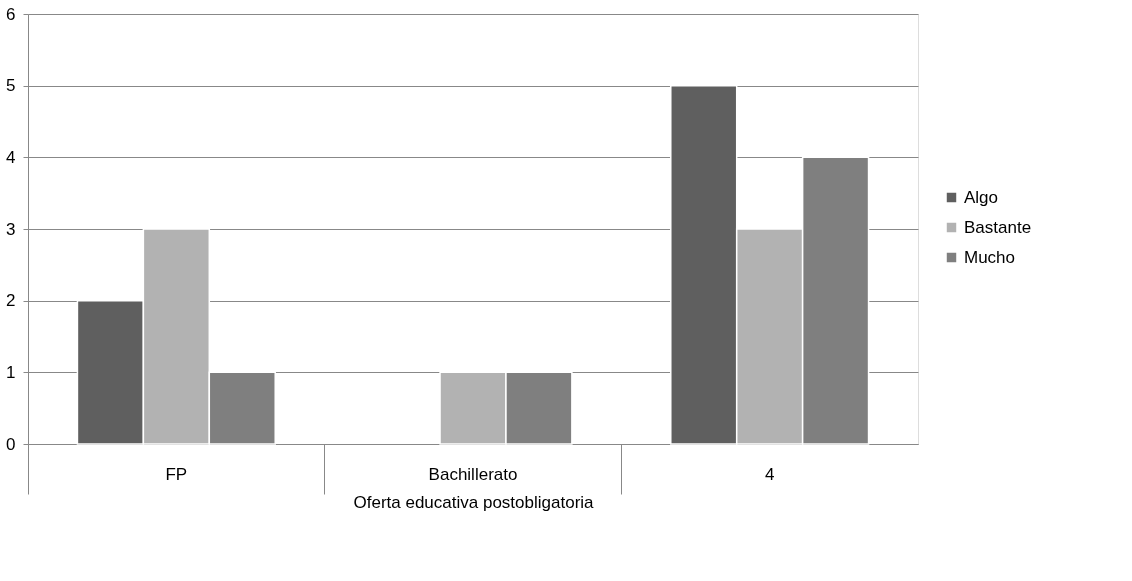  I want to click on x-axis-title: Oferta educativa postobligatoria, so click(474, 502).